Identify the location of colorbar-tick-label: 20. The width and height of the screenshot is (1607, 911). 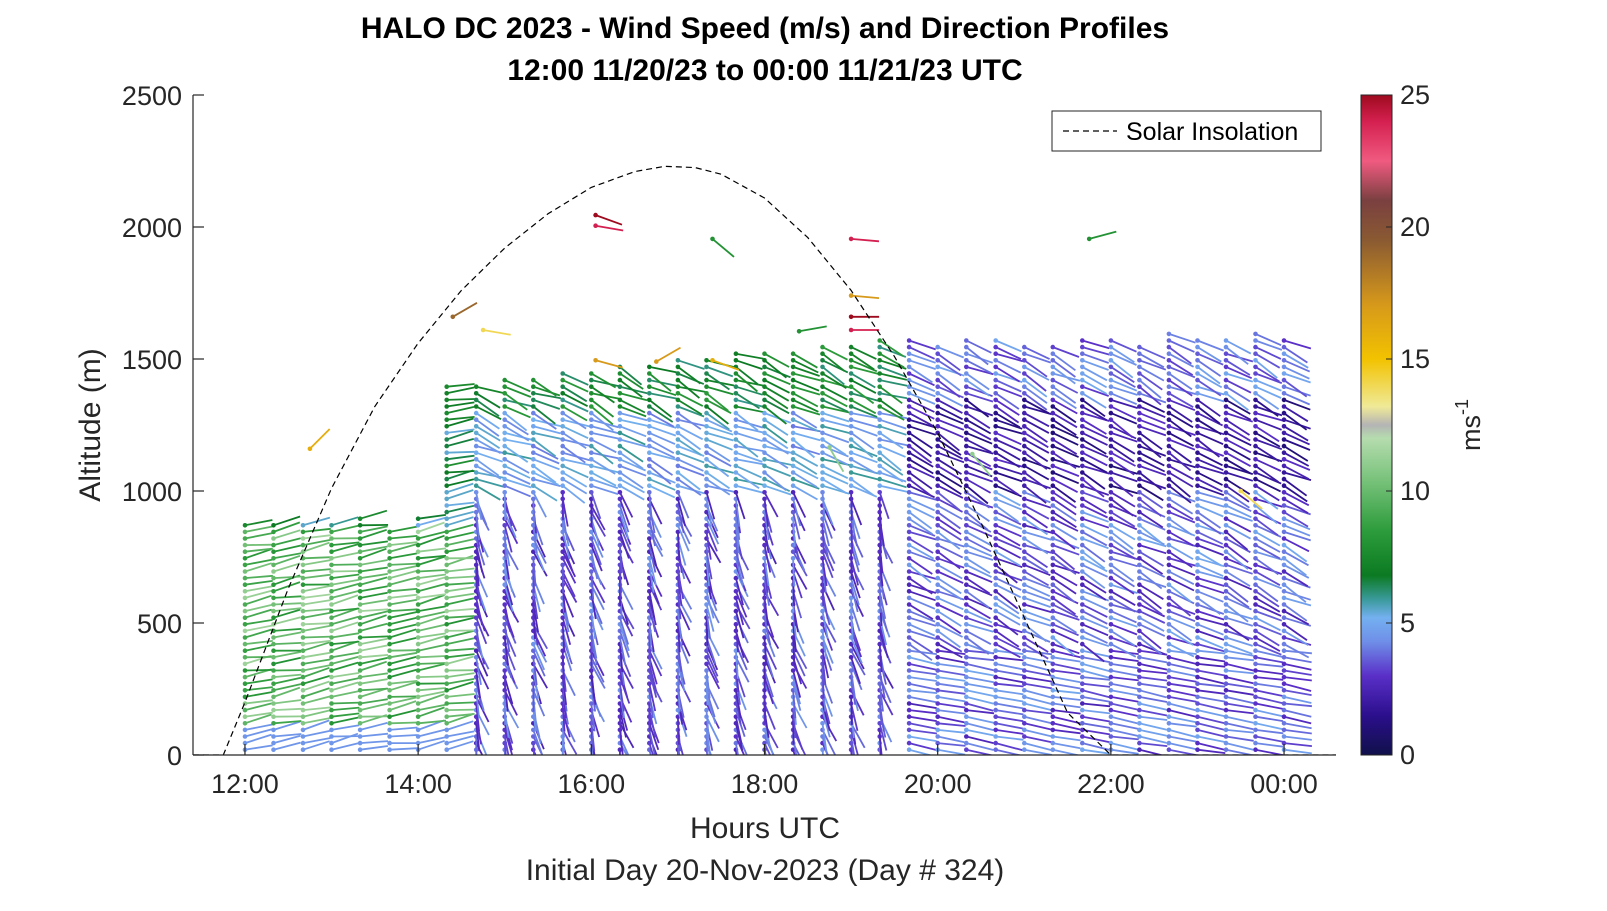
(1415, 227).